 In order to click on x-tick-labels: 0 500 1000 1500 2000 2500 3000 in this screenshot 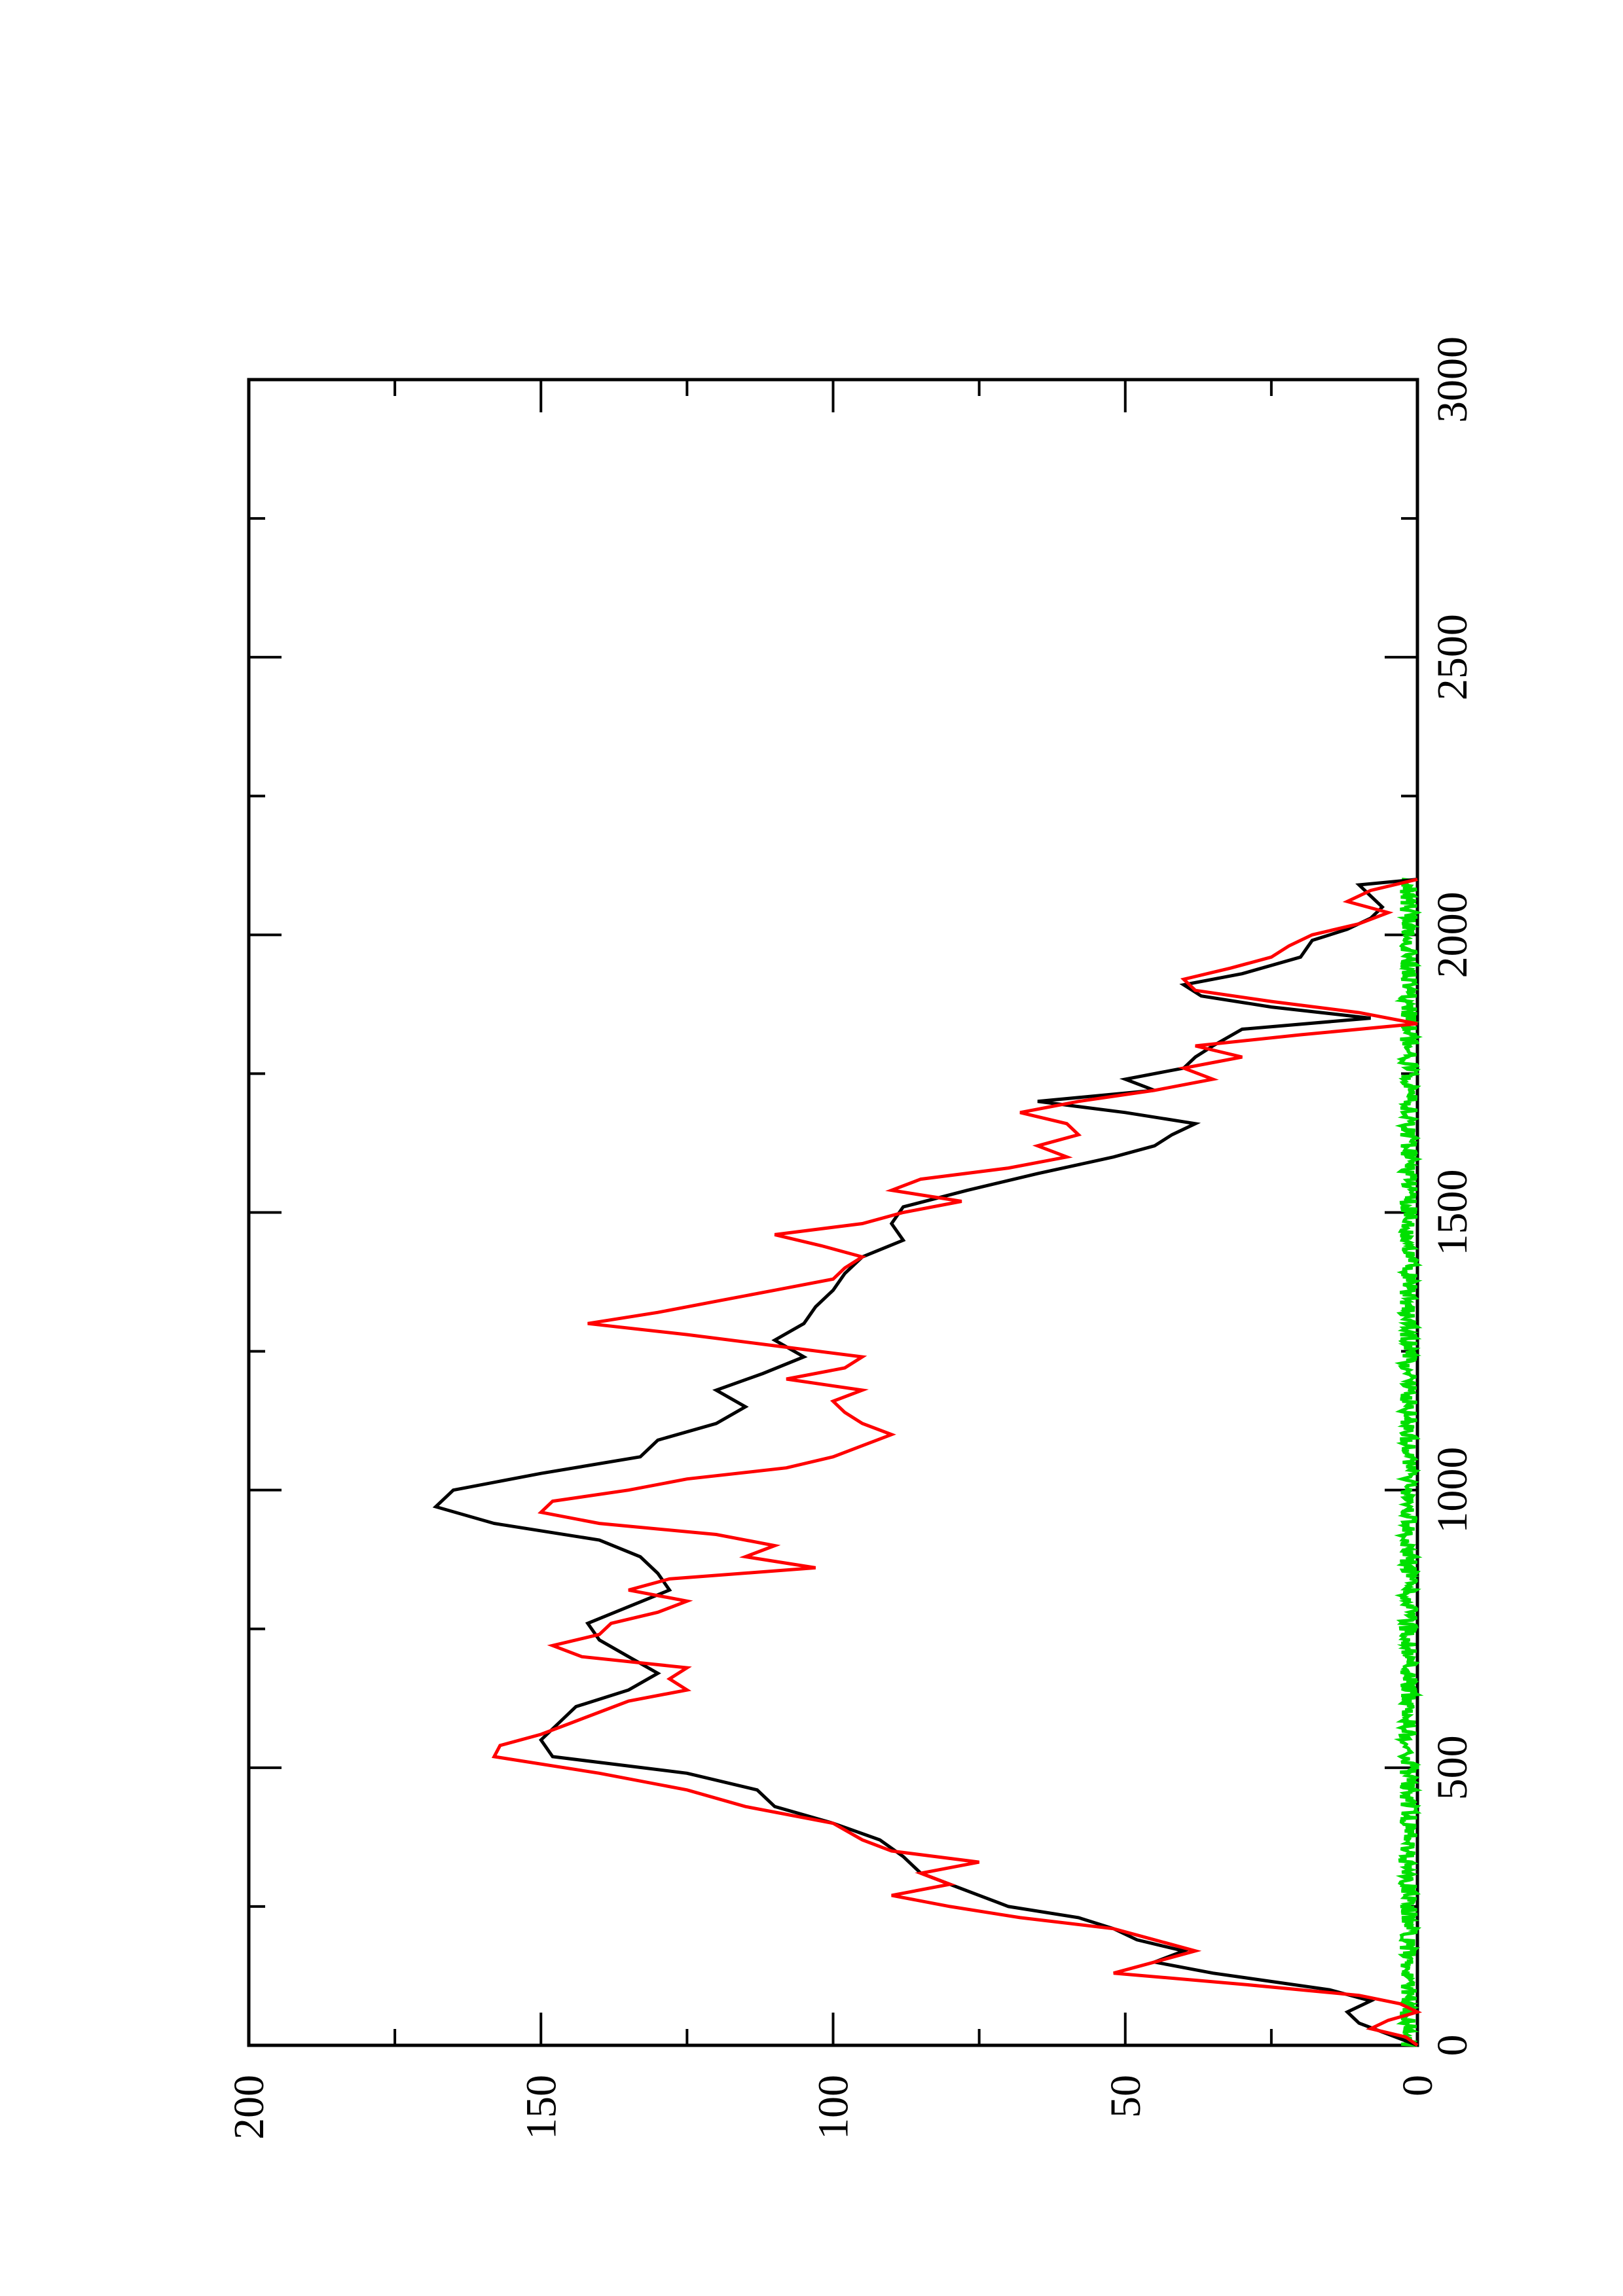, I will do `click(1452, 1196)`.